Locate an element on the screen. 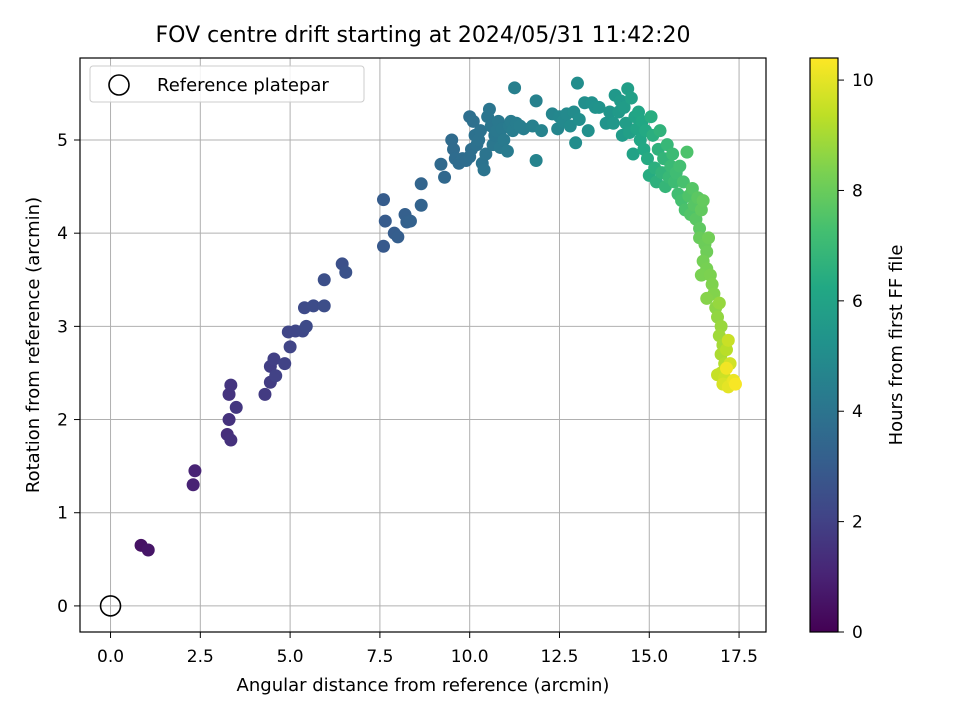  colorbar-gradient is located at coordinates (824, 345).